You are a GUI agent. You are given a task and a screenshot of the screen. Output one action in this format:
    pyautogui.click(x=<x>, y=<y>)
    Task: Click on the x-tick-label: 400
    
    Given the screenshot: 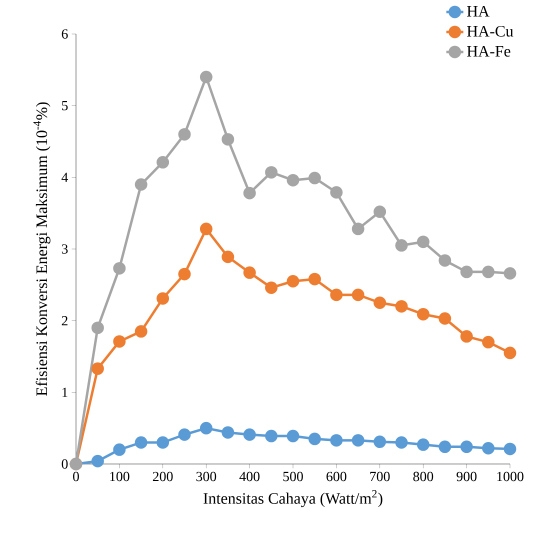 What is the action you would take?
    pyautogui.click(x=249, y=477)
    